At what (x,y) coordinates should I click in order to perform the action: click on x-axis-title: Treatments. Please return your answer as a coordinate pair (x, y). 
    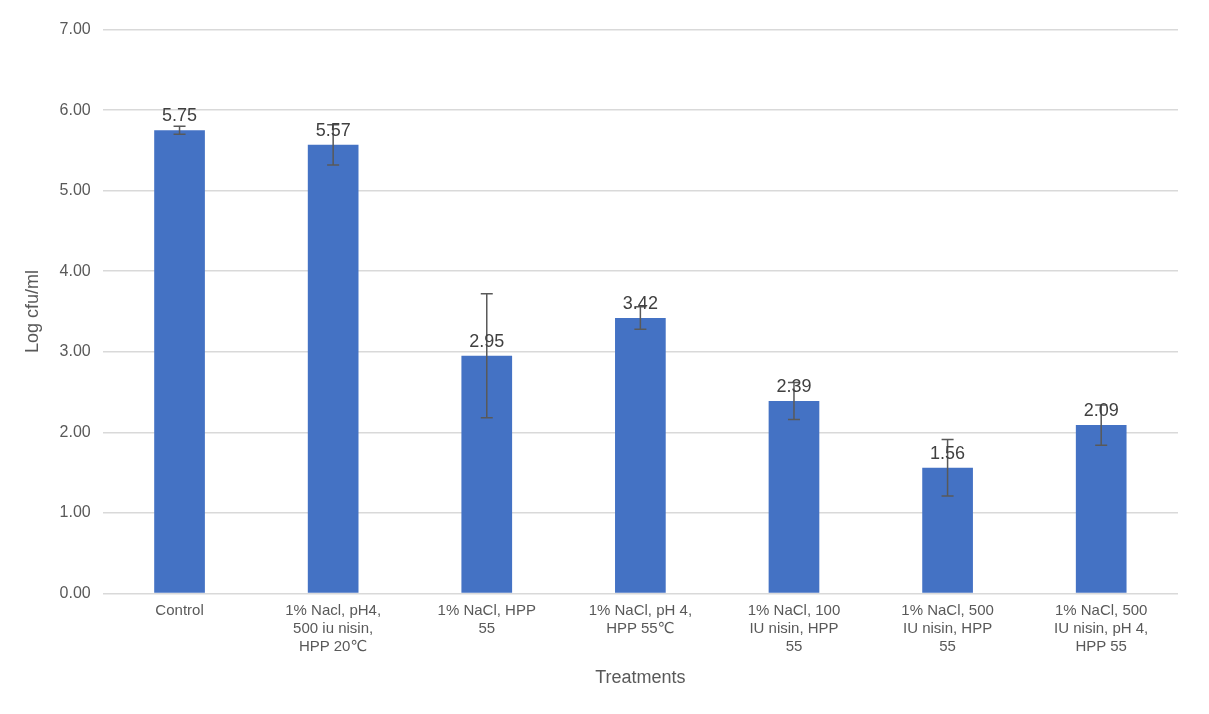
    Looking at the image, I should click on (640, 677).